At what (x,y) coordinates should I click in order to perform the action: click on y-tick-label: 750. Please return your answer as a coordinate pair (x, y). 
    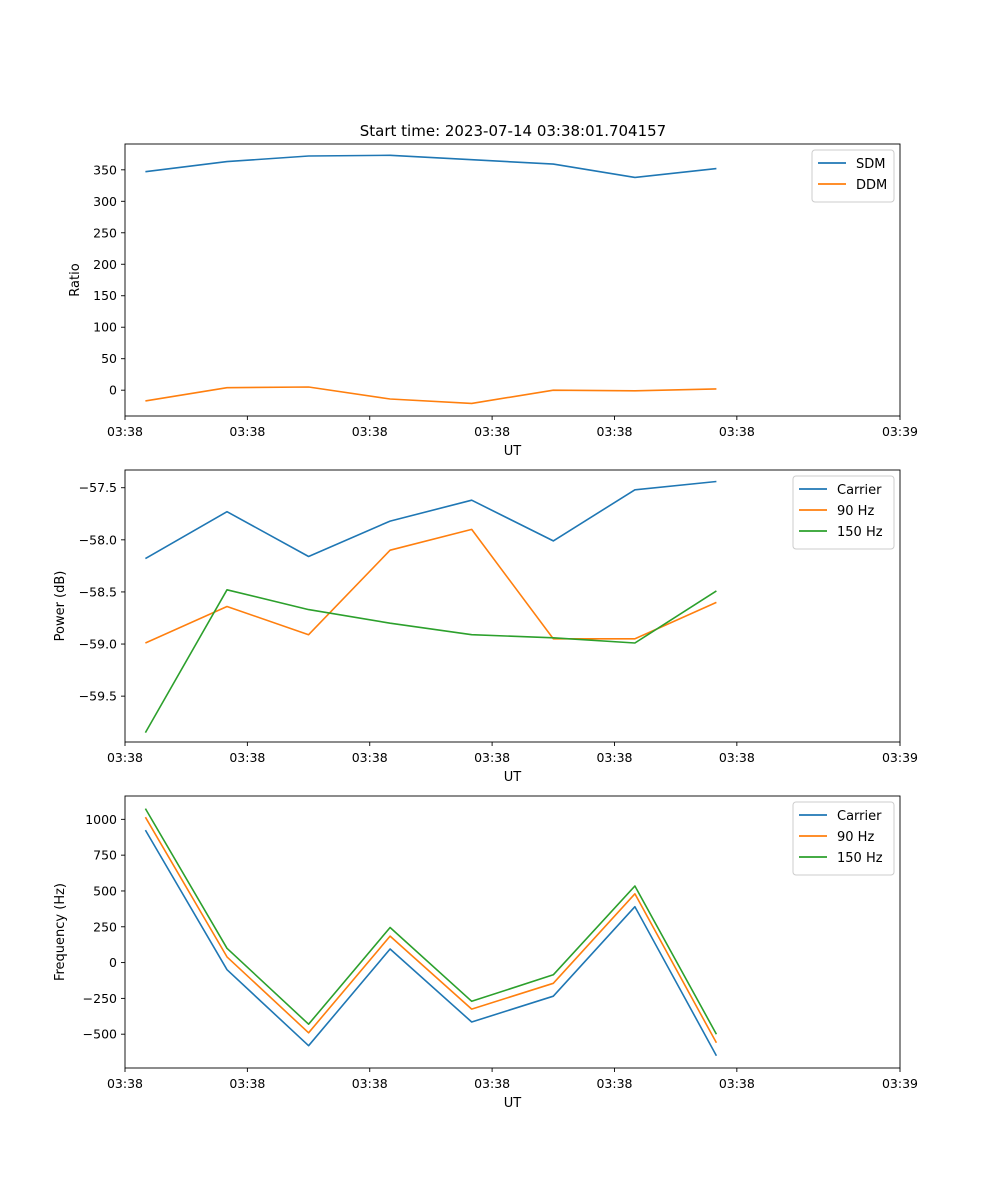
    Looking at the image, I should click on (105, 855).